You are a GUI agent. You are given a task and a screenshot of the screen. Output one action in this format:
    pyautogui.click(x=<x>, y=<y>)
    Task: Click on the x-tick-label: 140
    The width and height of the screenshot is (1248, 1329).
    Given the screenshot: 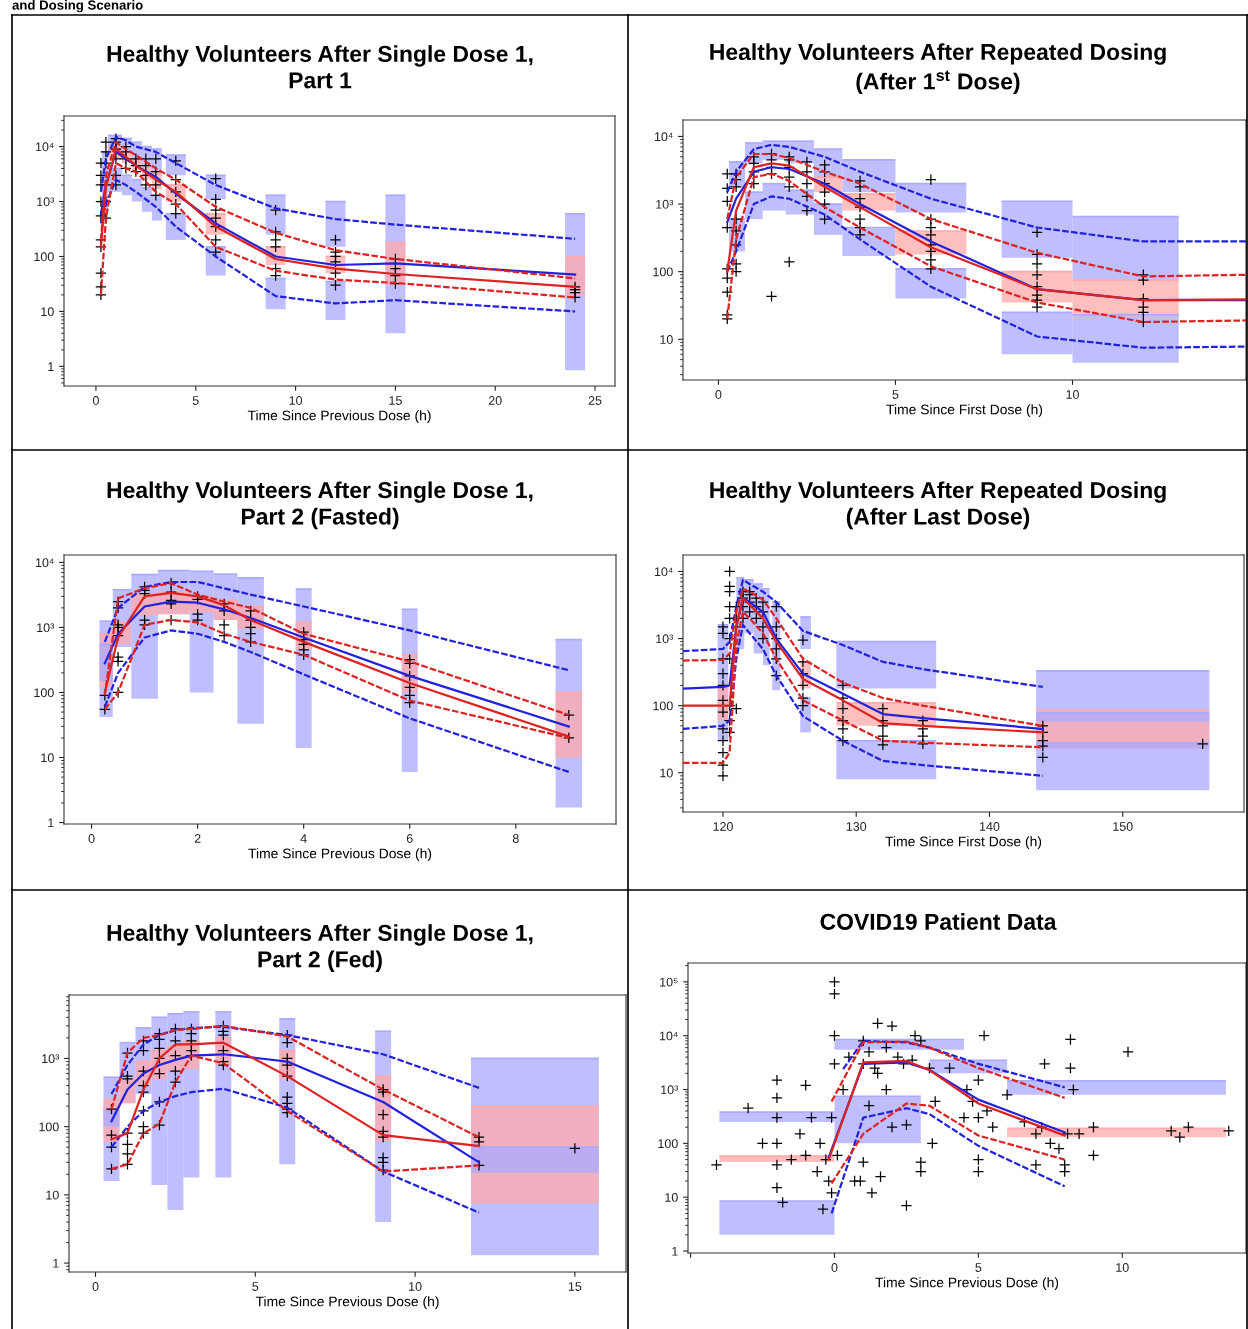 What is the action you would take?
    pyautogui.click(x=990, y=826)
    